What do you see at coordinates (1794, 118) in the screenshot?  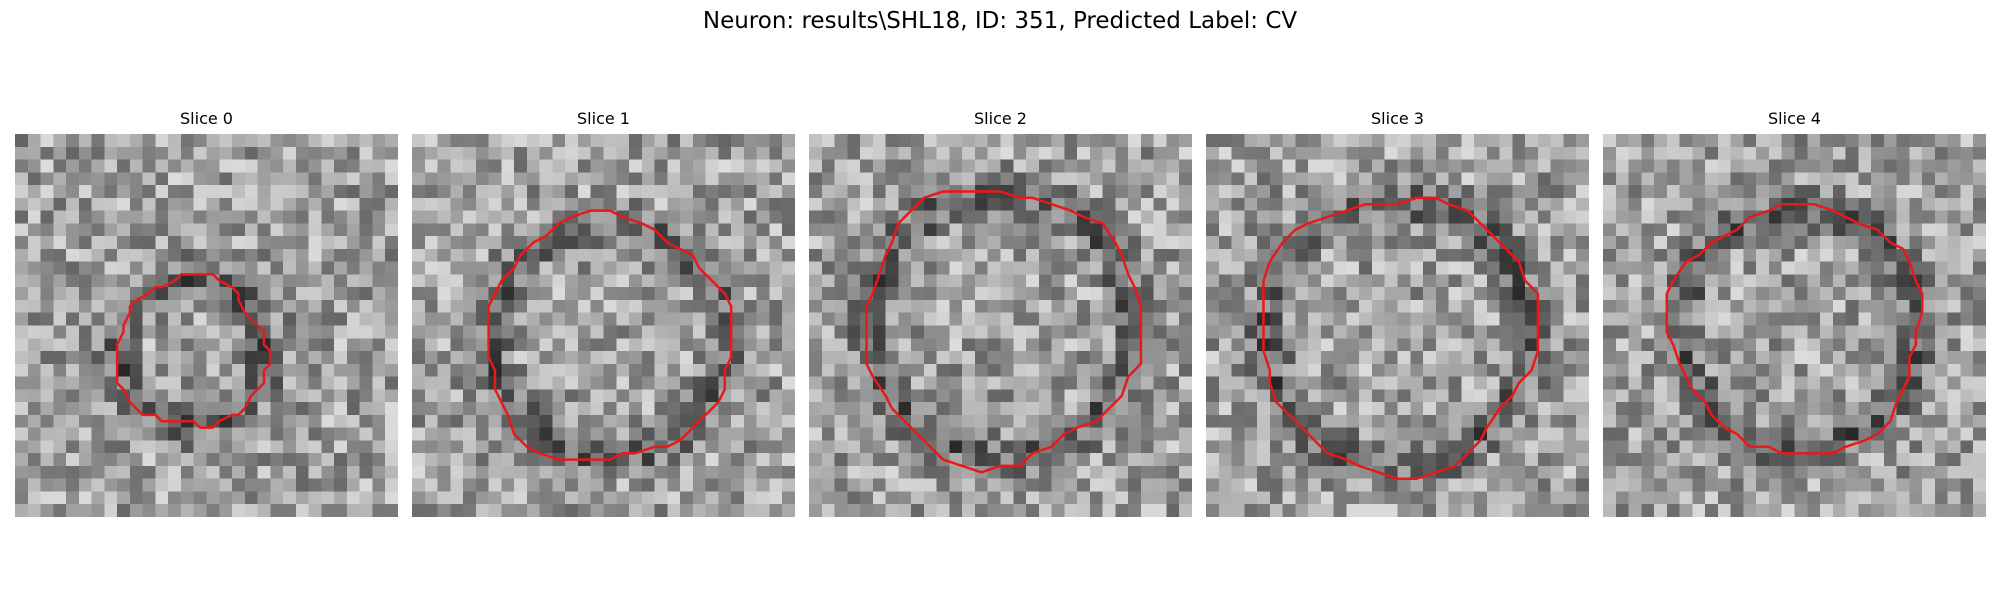 I see `slice-title: Slice 4` at bounding box center [1794, 118].